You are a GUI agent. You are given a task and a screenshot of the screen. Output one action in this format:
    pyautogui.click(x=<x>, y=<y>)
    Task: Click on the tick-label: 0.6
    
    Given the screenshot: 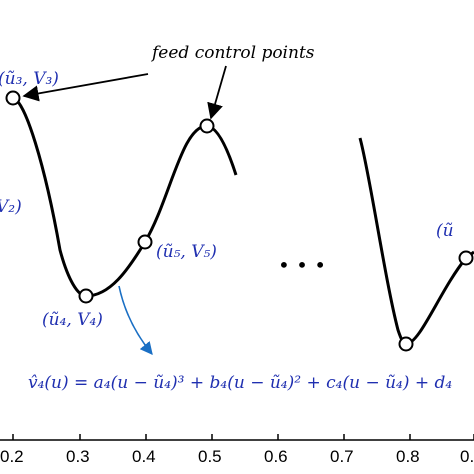 What is the action you would take?
    pyautogui.click(x=276, y=456)
    